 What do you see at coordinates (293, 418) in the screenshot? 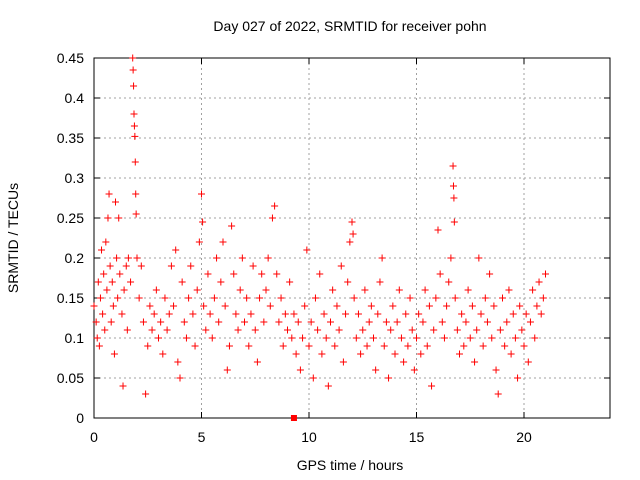
I see `data-point-square` at bounding box center [293, 418].